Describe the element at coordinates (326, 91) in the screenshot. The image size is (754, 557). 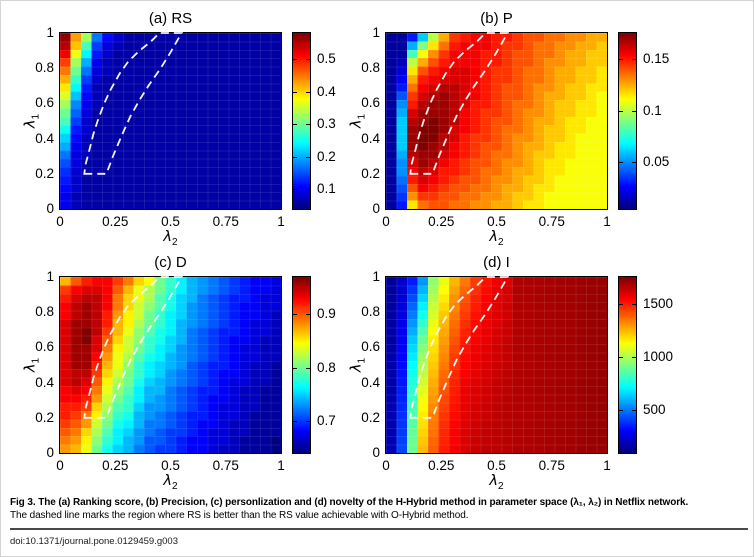
I see `colorbar-tick-label: 0.4` at that location.